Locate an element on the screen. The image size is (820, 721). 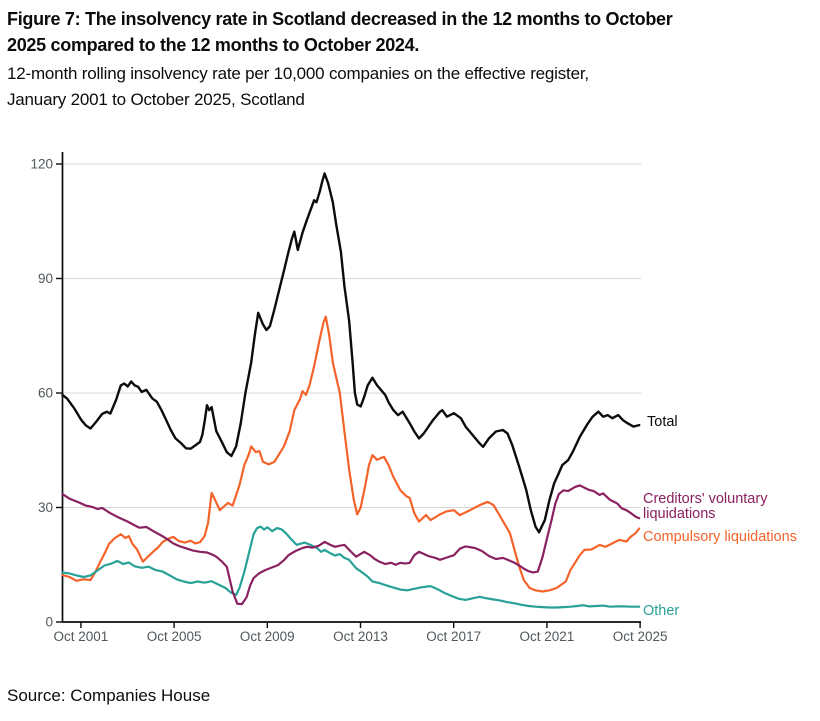
figure-subtitle-line-2: January 2001 to October 2025, Scotland is located at coordinates (156, 99).